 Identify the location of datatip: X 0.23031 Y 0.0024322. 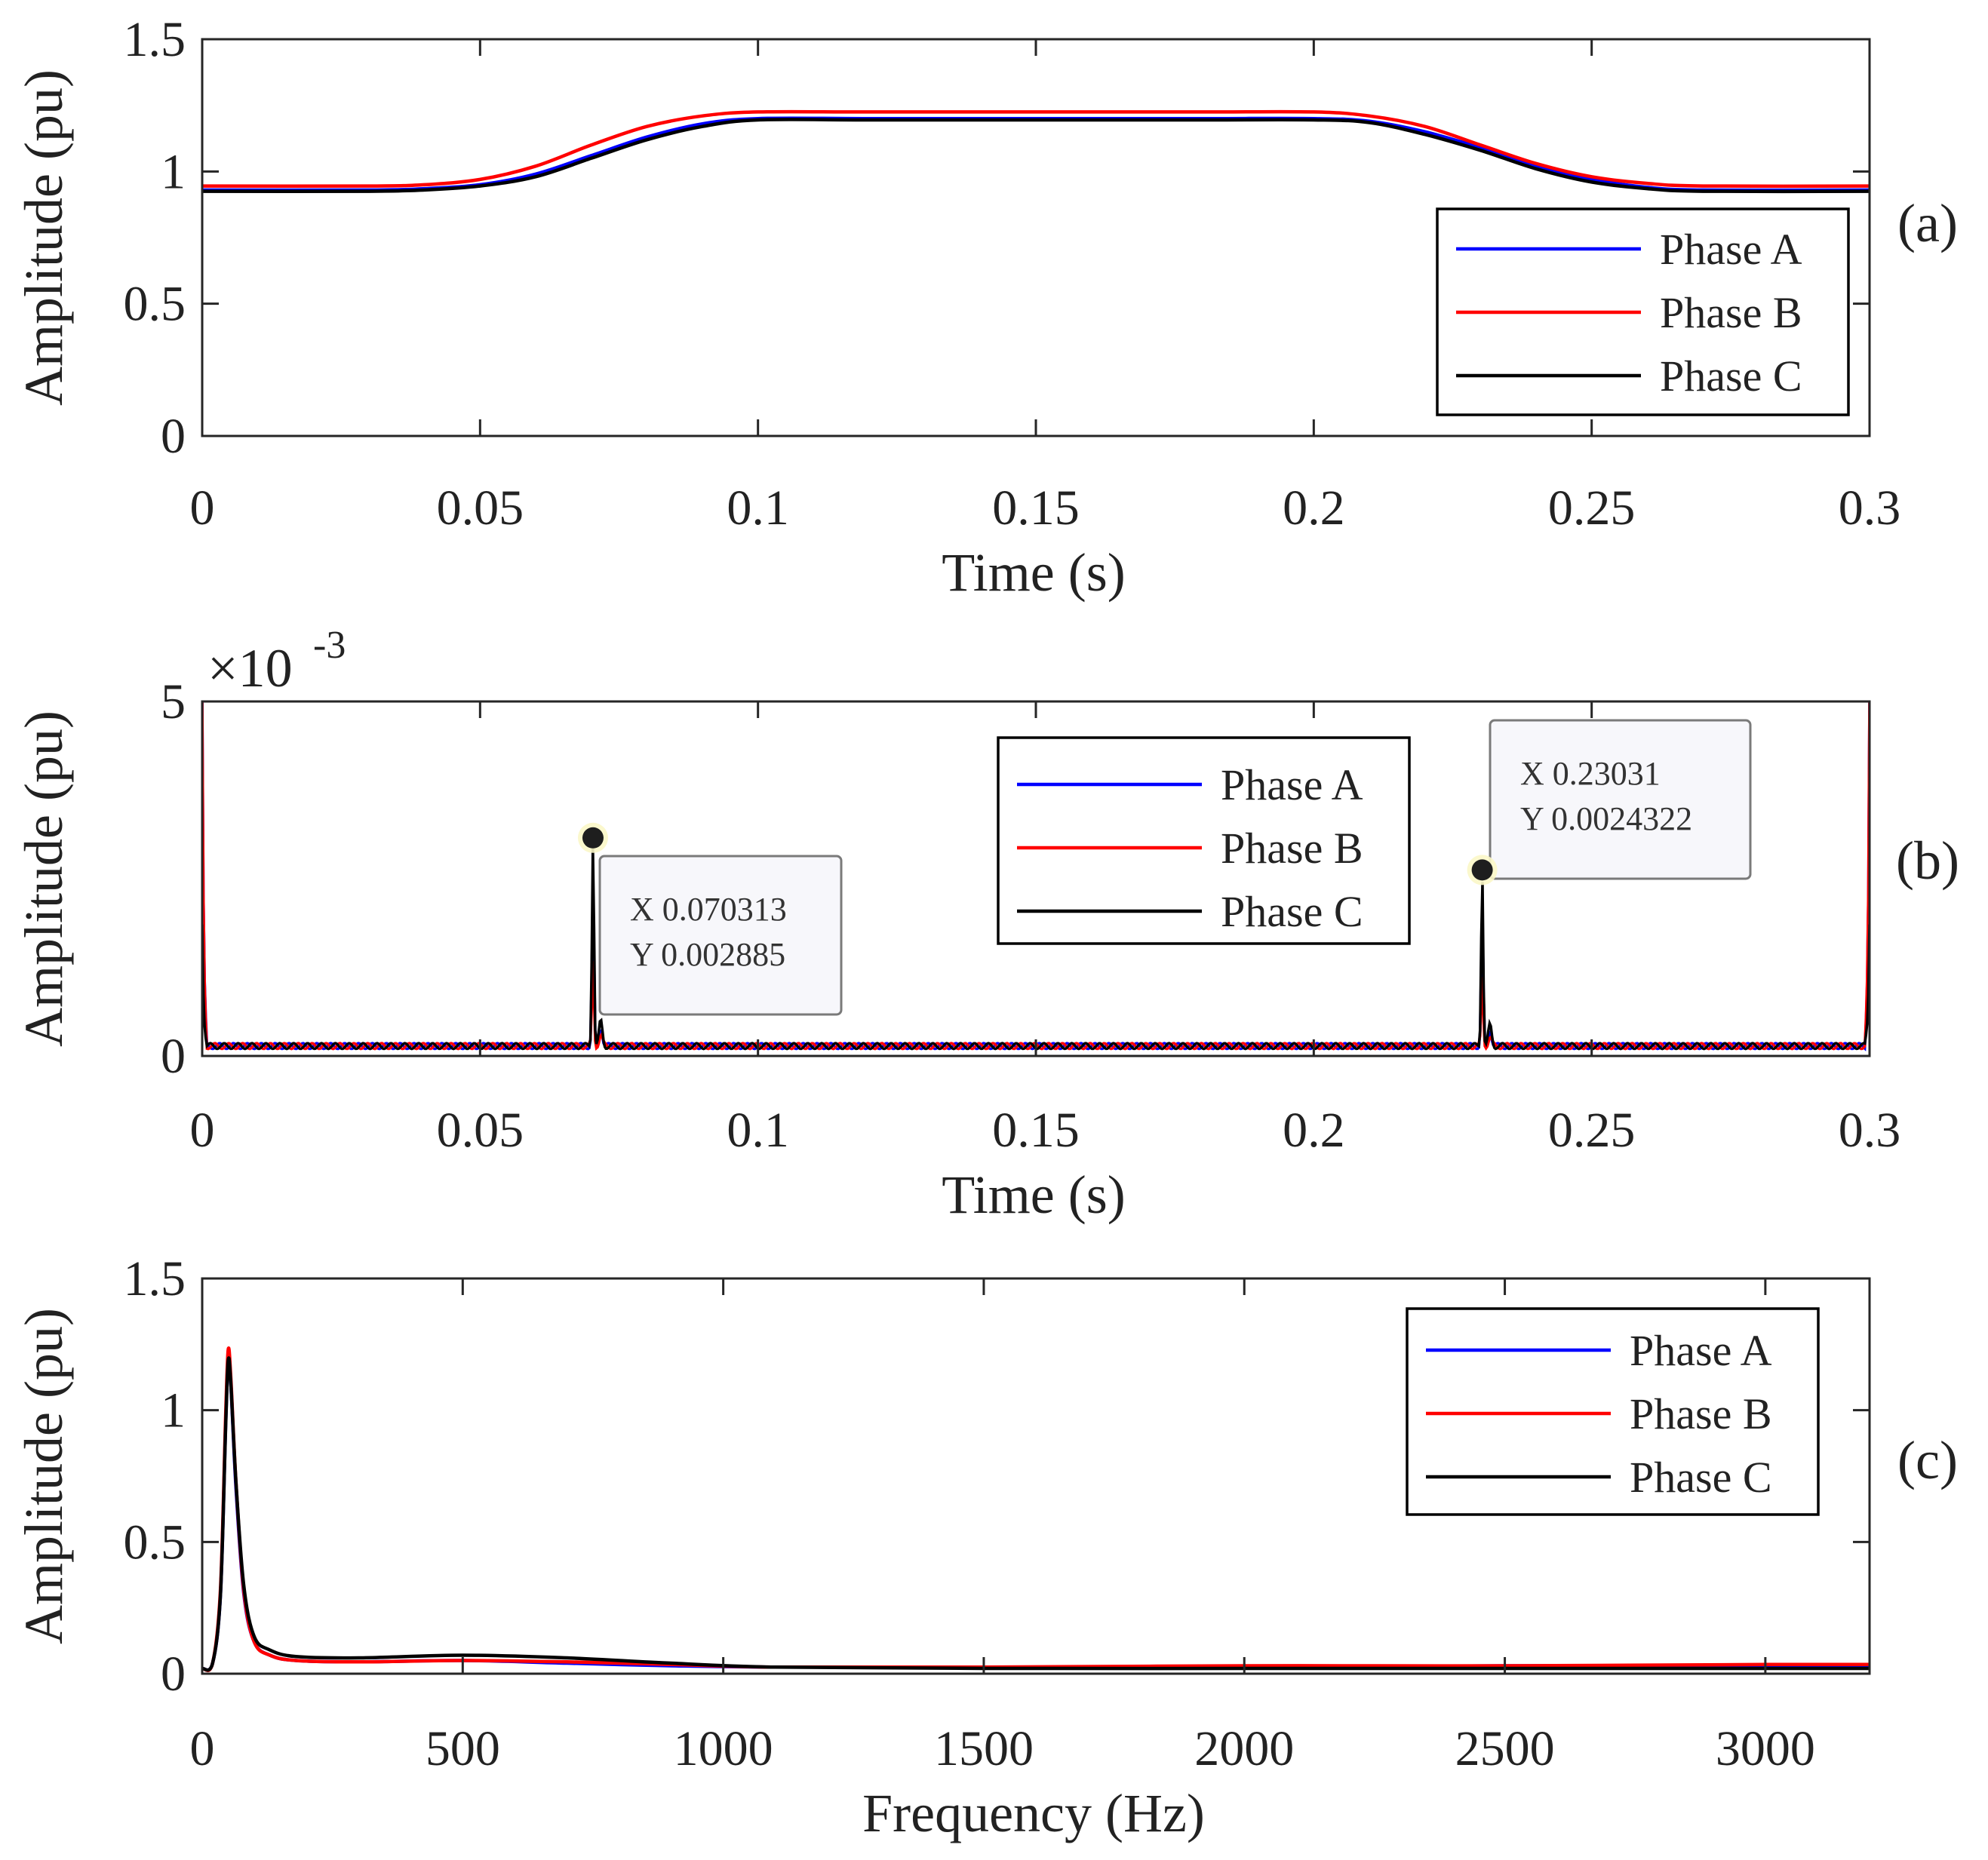
(1610, 802).